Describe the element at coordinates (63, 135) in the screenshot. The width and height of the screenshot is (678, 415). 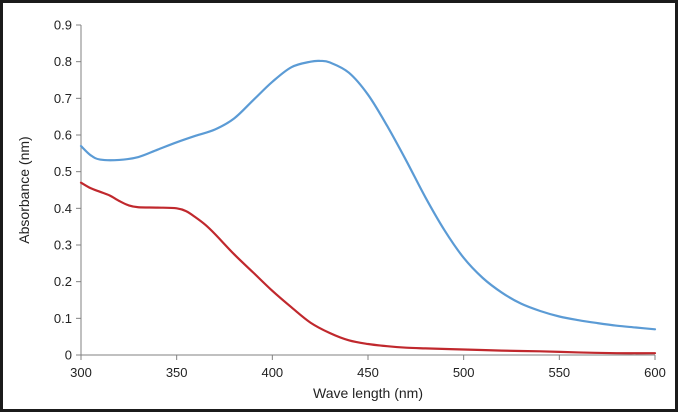
I see `y-tick-label: 0.6` at that location.